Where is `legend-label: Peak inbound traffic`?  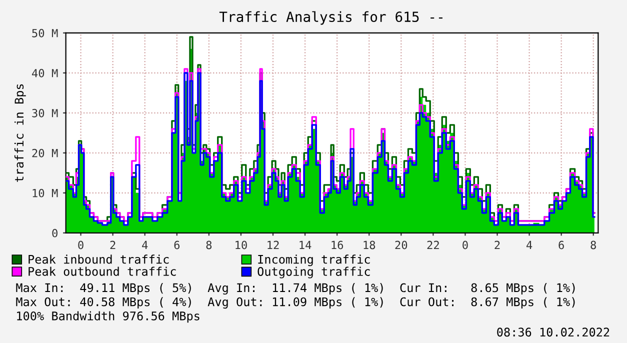 legend-label: Peak inbound traffic is located at coordinates (98, 259).